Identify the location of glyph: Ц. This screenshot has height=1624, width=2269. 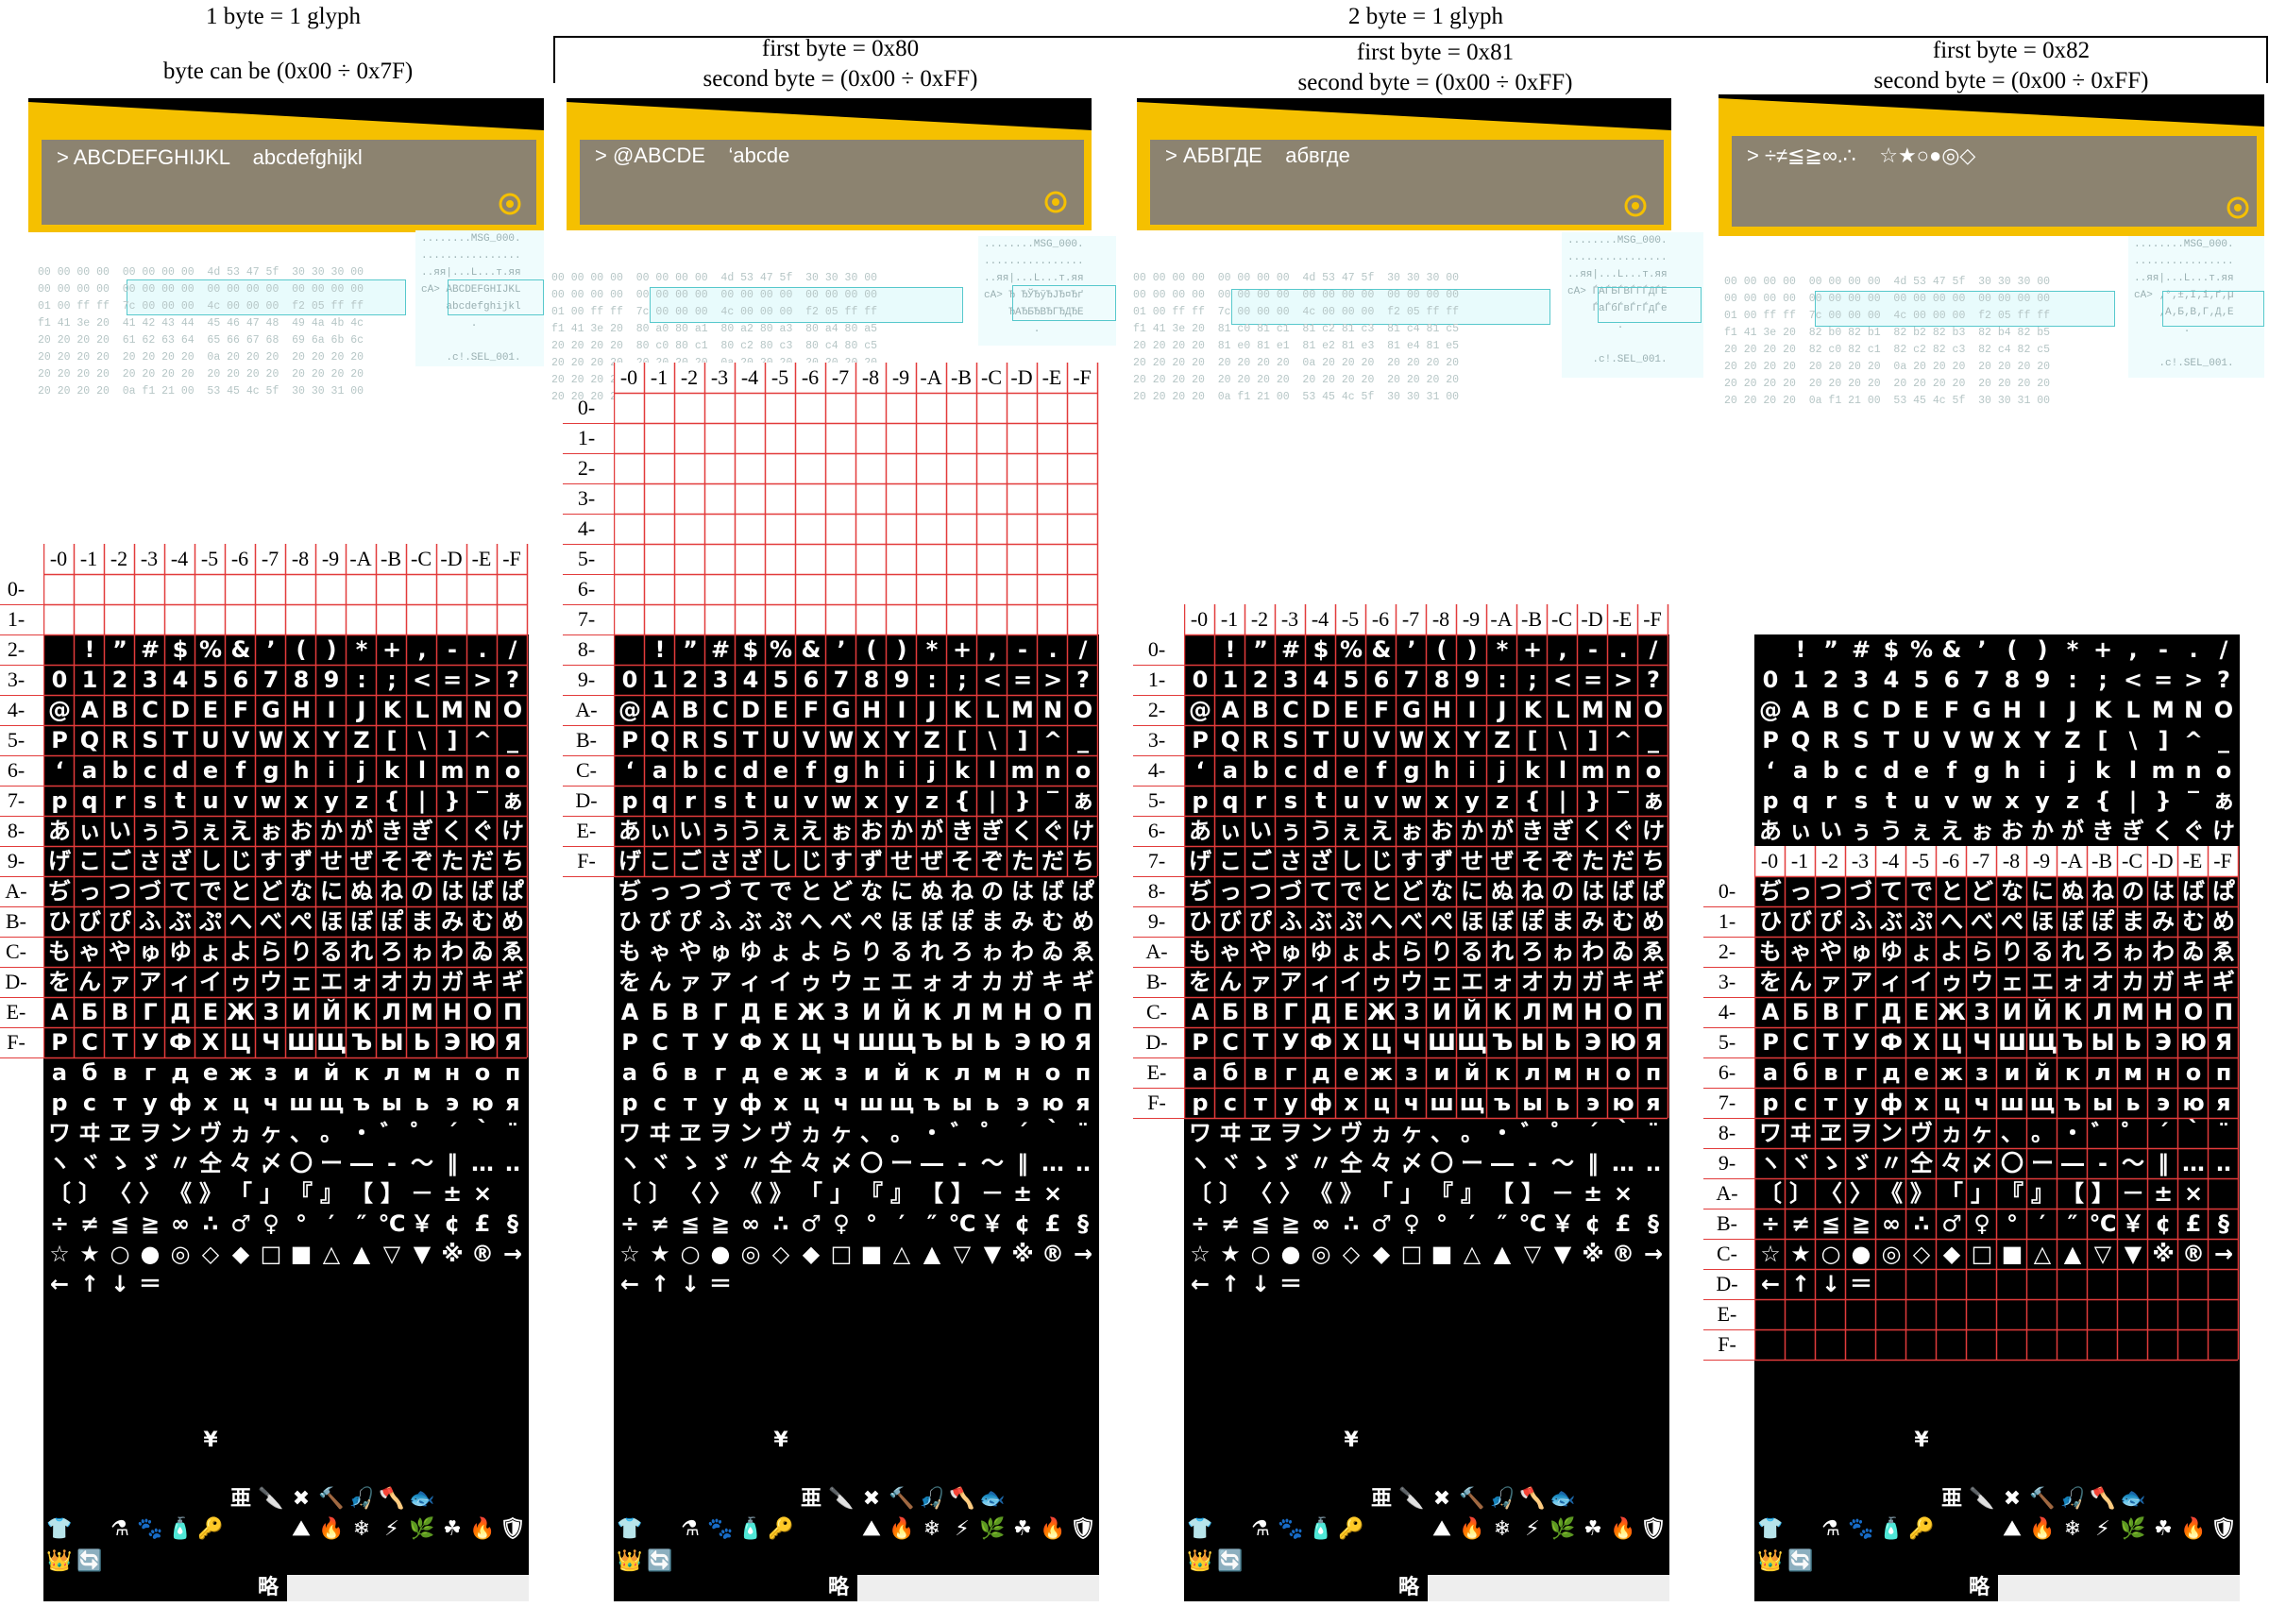
(241, 1042).